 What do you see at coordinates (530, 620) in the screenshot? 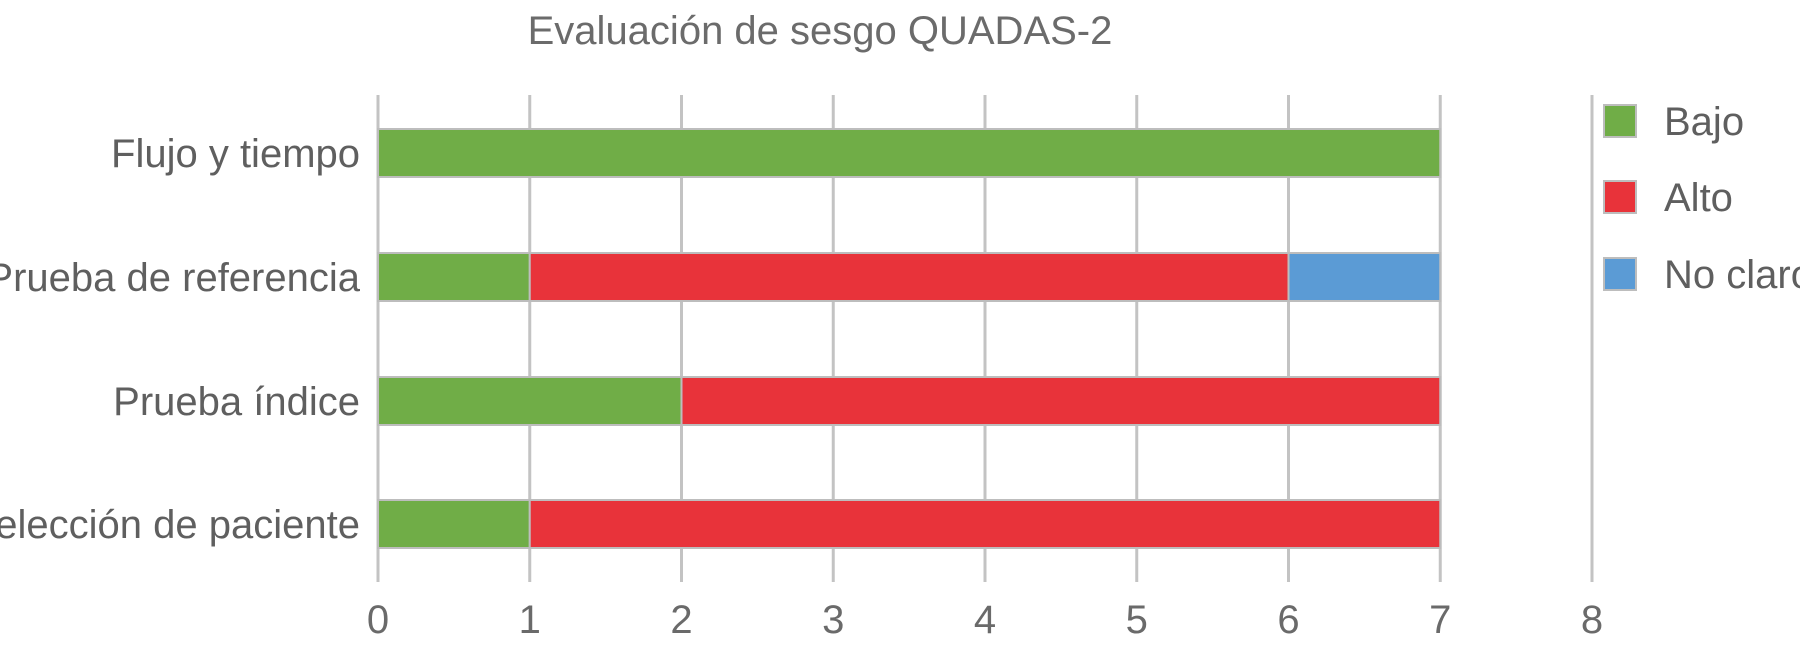
I see `x-tick-label: 1` at bounding box center [530, 620].